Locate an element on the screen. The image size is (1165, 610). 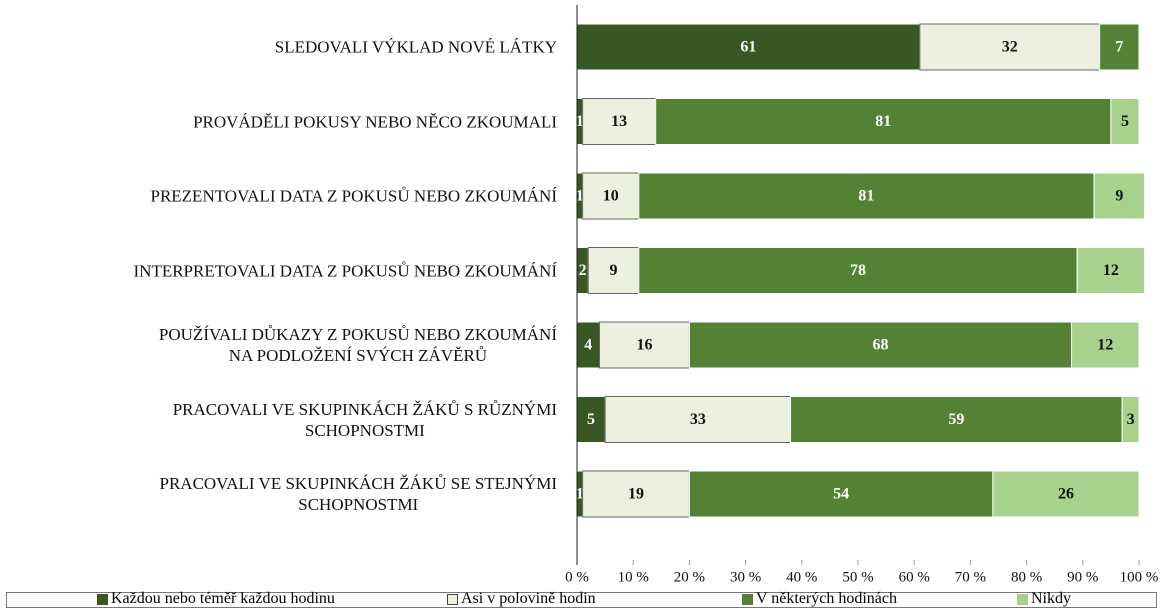
legend-item: Každou nebo téměř každou hodinu is located at coordinates (216, 599).